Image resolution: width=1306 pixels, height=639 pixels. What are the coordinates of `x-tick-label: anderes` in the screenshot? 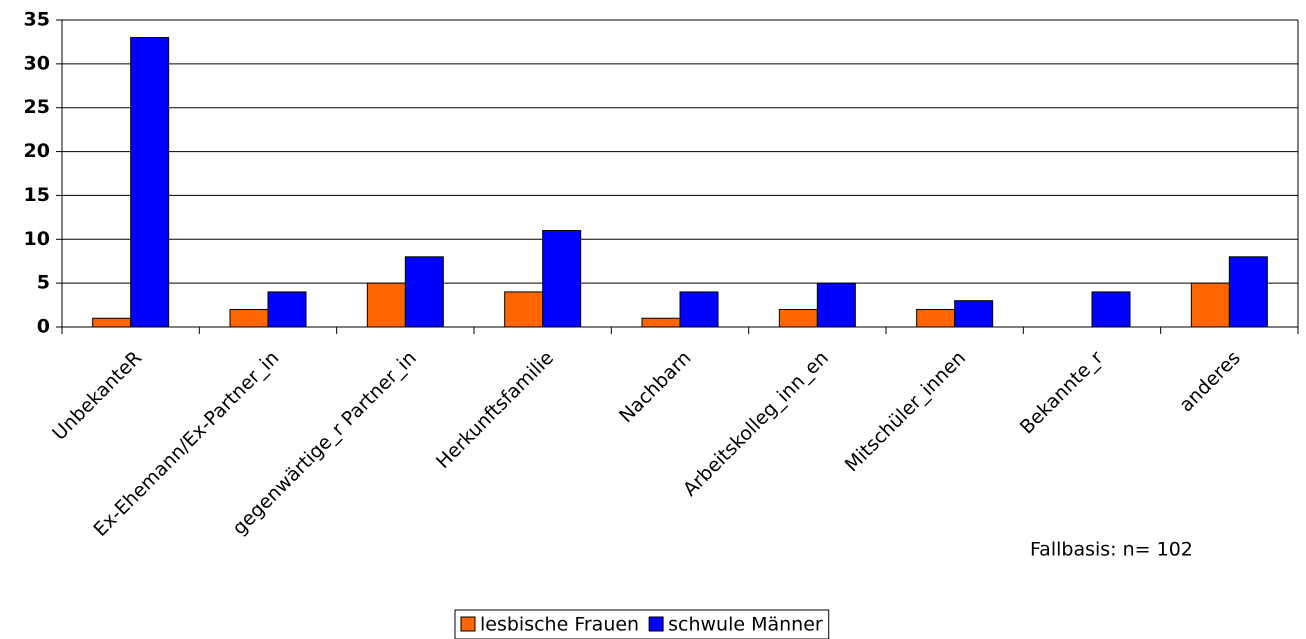 It's located at (1210, 382).